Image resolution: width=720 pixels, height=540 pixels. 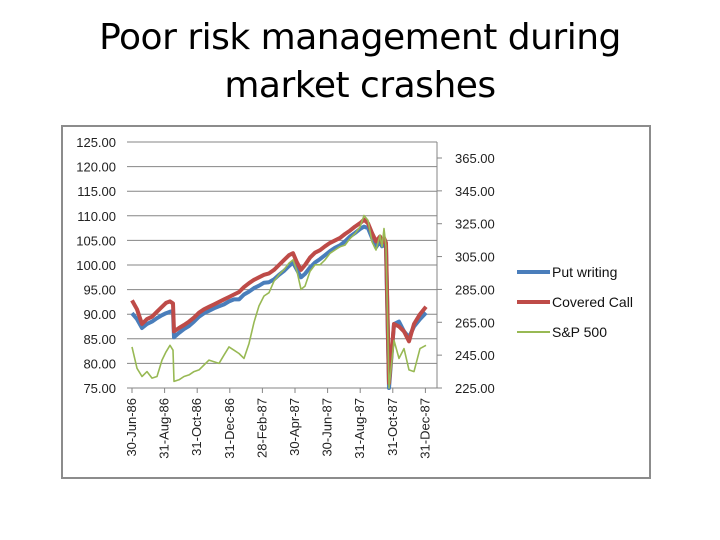 I want to click on y-tick-label: 110.00, so click(x=96, y=216).